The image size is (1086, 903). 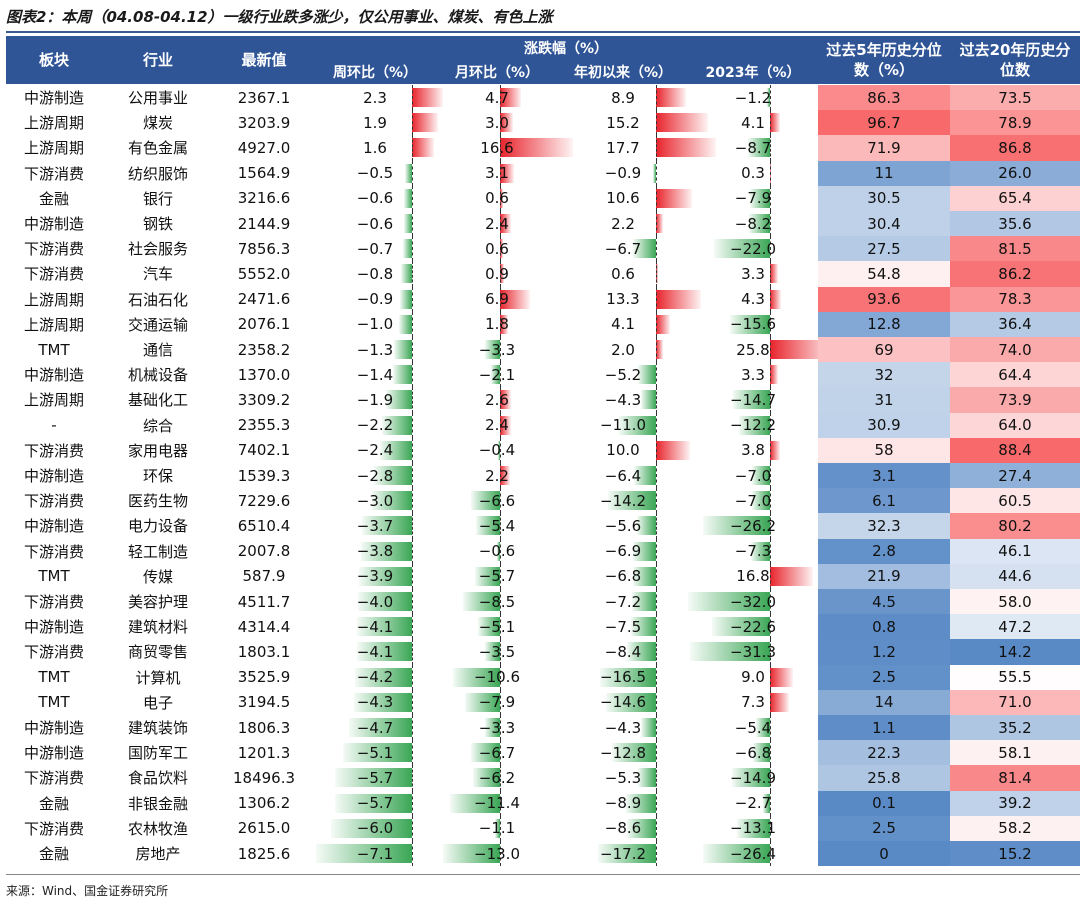 I want to click on pct5-cell: 58, so click(x=884, y=450).